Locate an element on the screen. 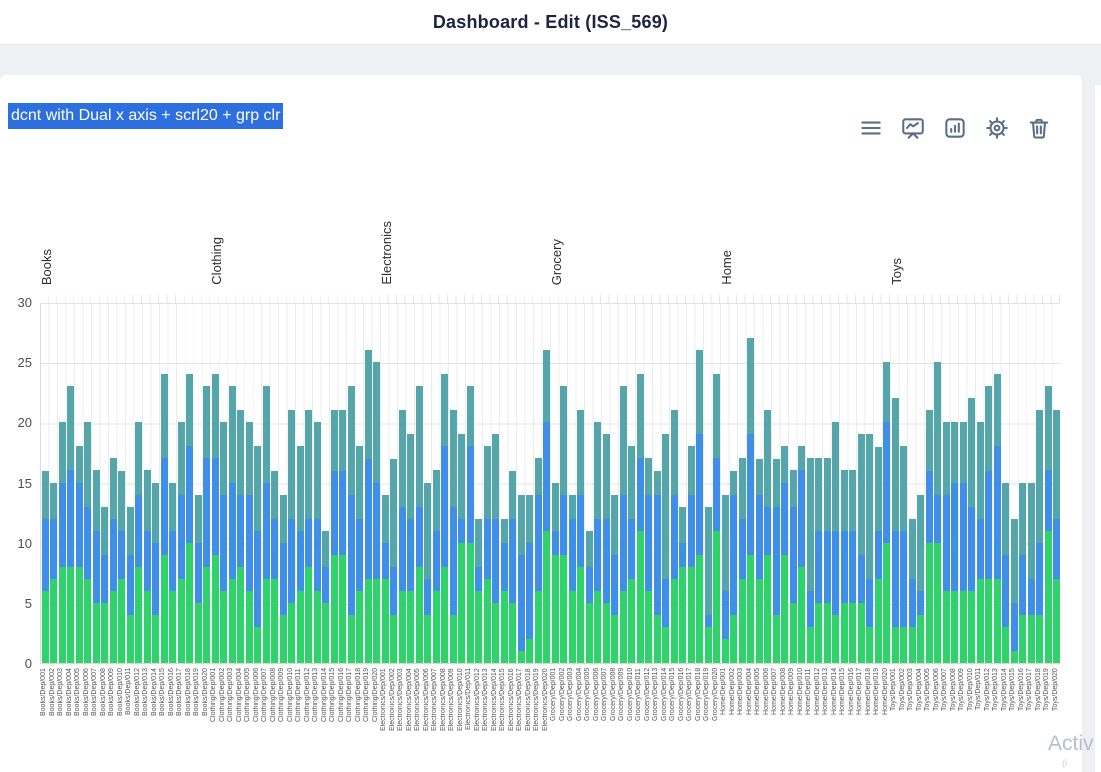 This screenshot has height=772, width=1101. presentation-chart-button is located at coordinates (913, 128).